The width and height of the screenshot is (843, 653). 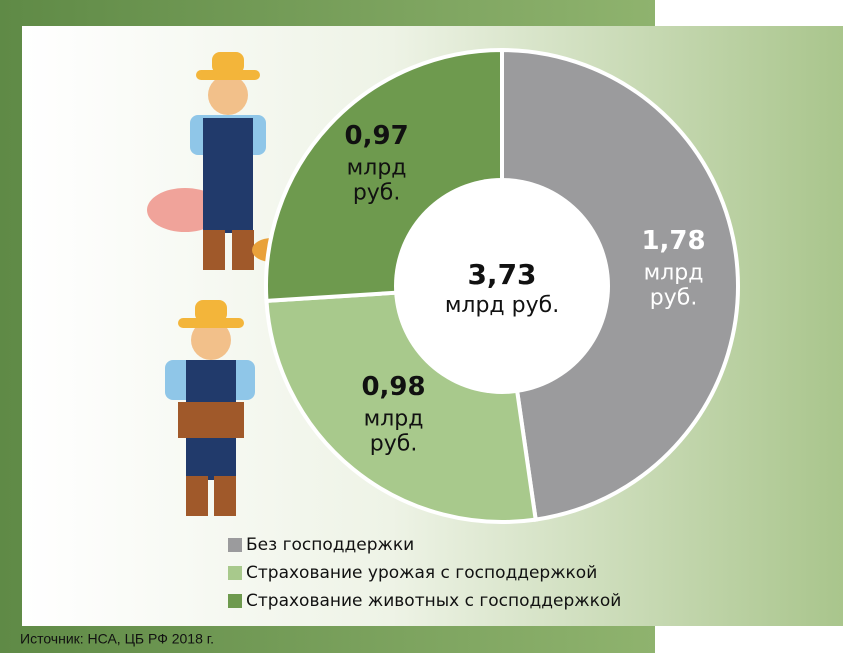 I want to click on legend-label: Страхование урожая с господдержкой, so click(x=421, y=573).